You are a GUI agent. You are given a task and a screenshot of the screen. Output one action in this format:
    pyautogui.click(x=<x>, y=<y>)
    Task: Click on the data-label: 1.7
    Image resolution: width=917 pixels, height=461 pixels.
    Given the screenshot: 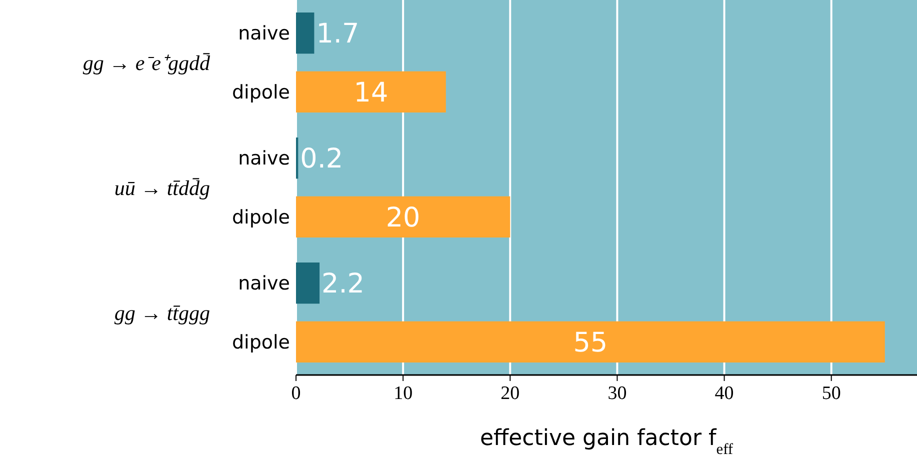 What is the action you would take?
    pyautogui.click(x=338, y=34)
    